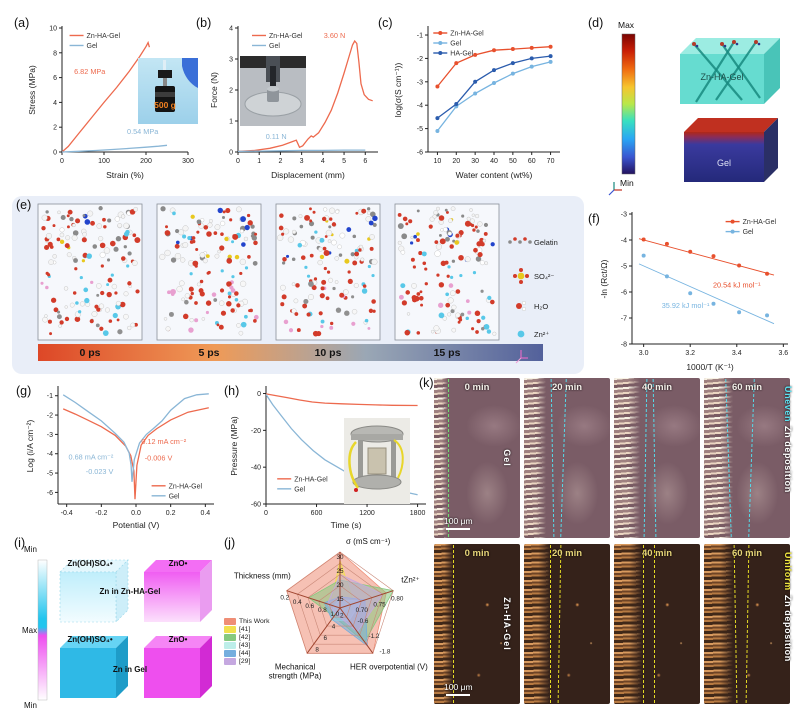 The width and height of the screenshot is (800, 714). I want to click on svg-text: -60, so click(256, 505).